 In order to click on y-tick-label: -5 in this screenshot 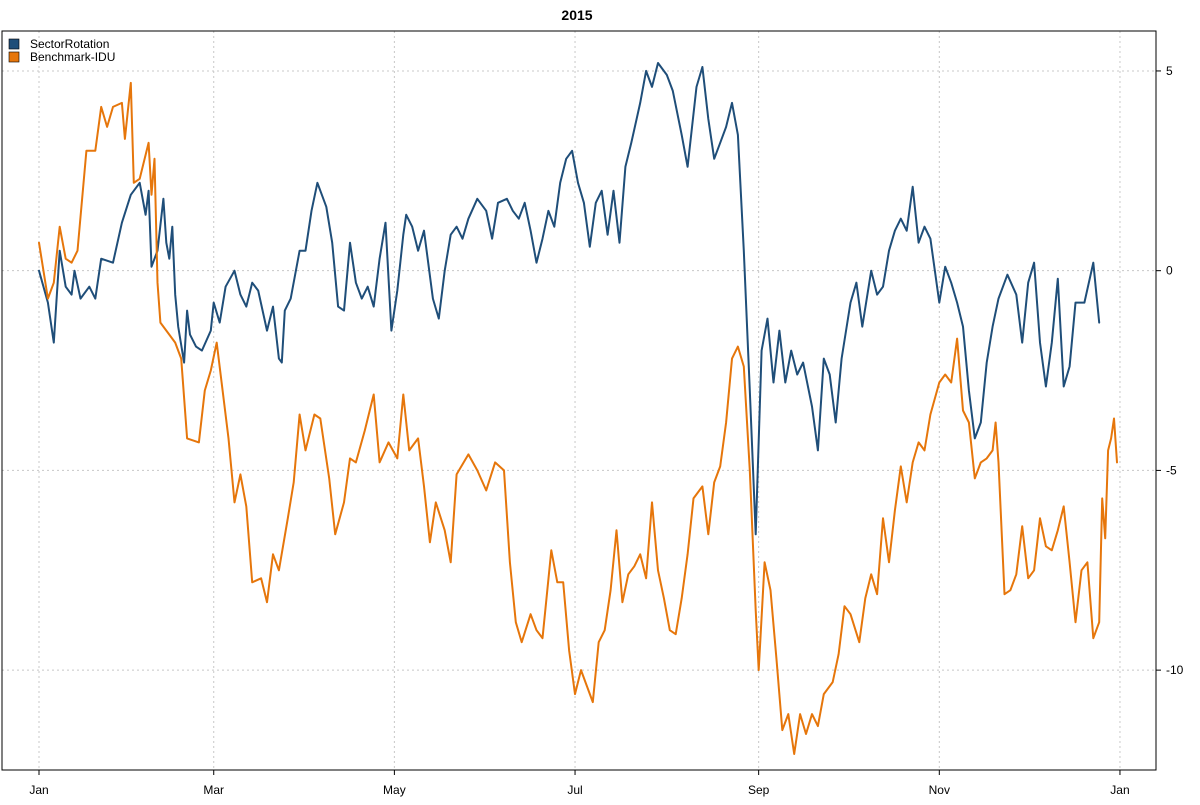, I will do `click(1171, 470)`.